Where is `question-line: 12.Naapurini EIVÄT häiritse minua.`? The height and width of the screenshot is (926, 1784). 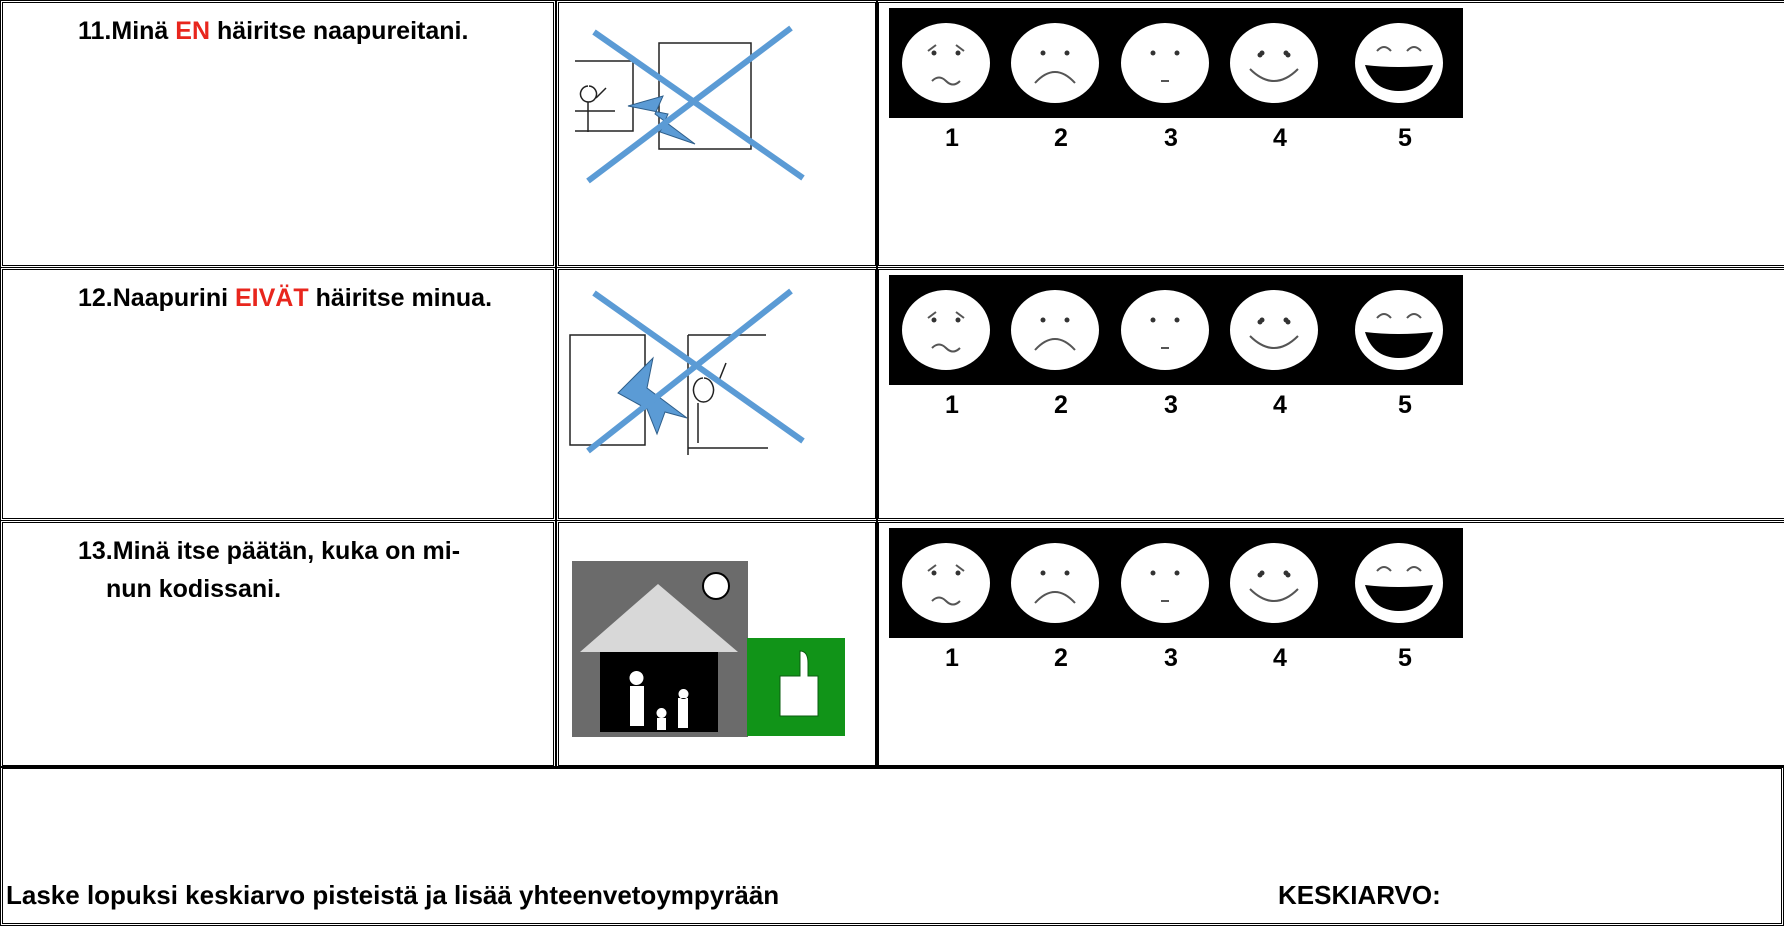 question-line: 12.Naapurini EIVÄT häiritse minua. is located at coordinates (313, 298).